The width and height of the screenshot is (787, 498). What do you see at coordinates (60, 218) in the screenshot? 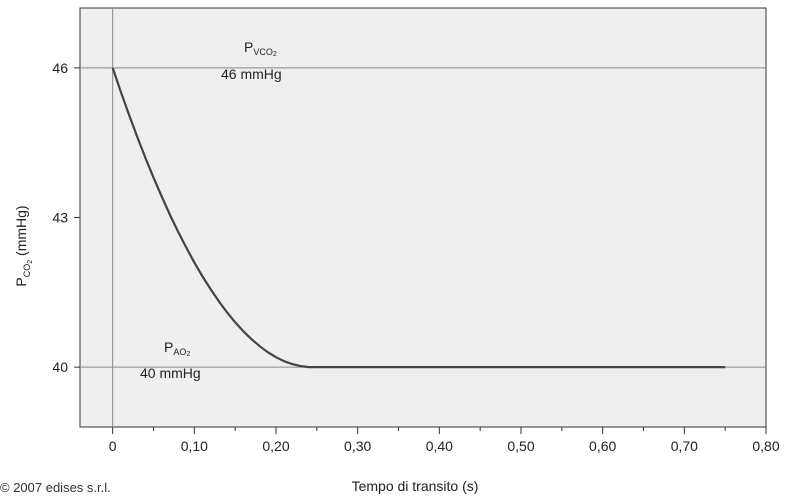
I see `y-tick-label-1: 43` at bounding box center [60, 218].